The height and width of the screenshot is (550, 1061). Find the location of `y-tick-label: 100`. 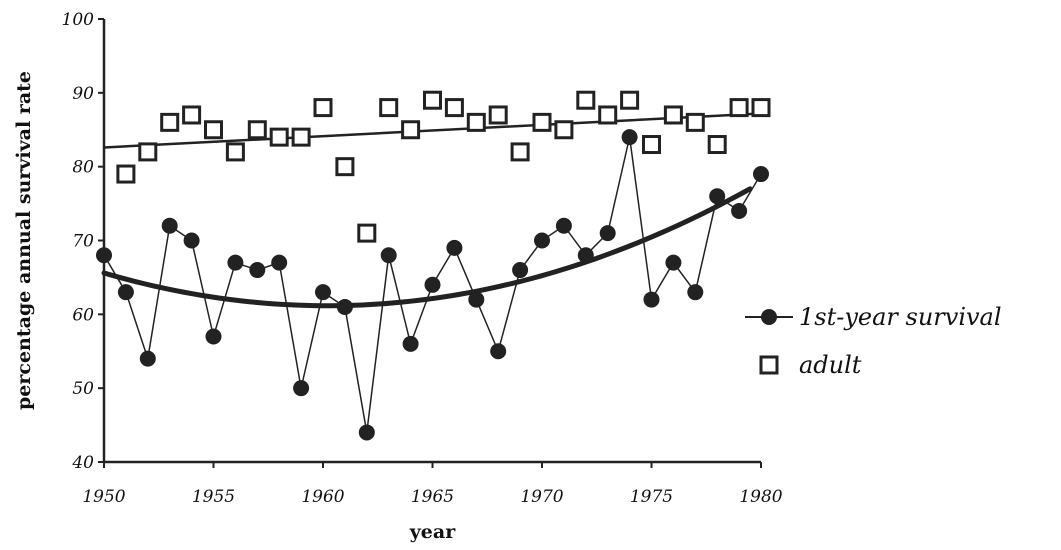

y-tick-label: 100 is located at coordinates (78, 20).